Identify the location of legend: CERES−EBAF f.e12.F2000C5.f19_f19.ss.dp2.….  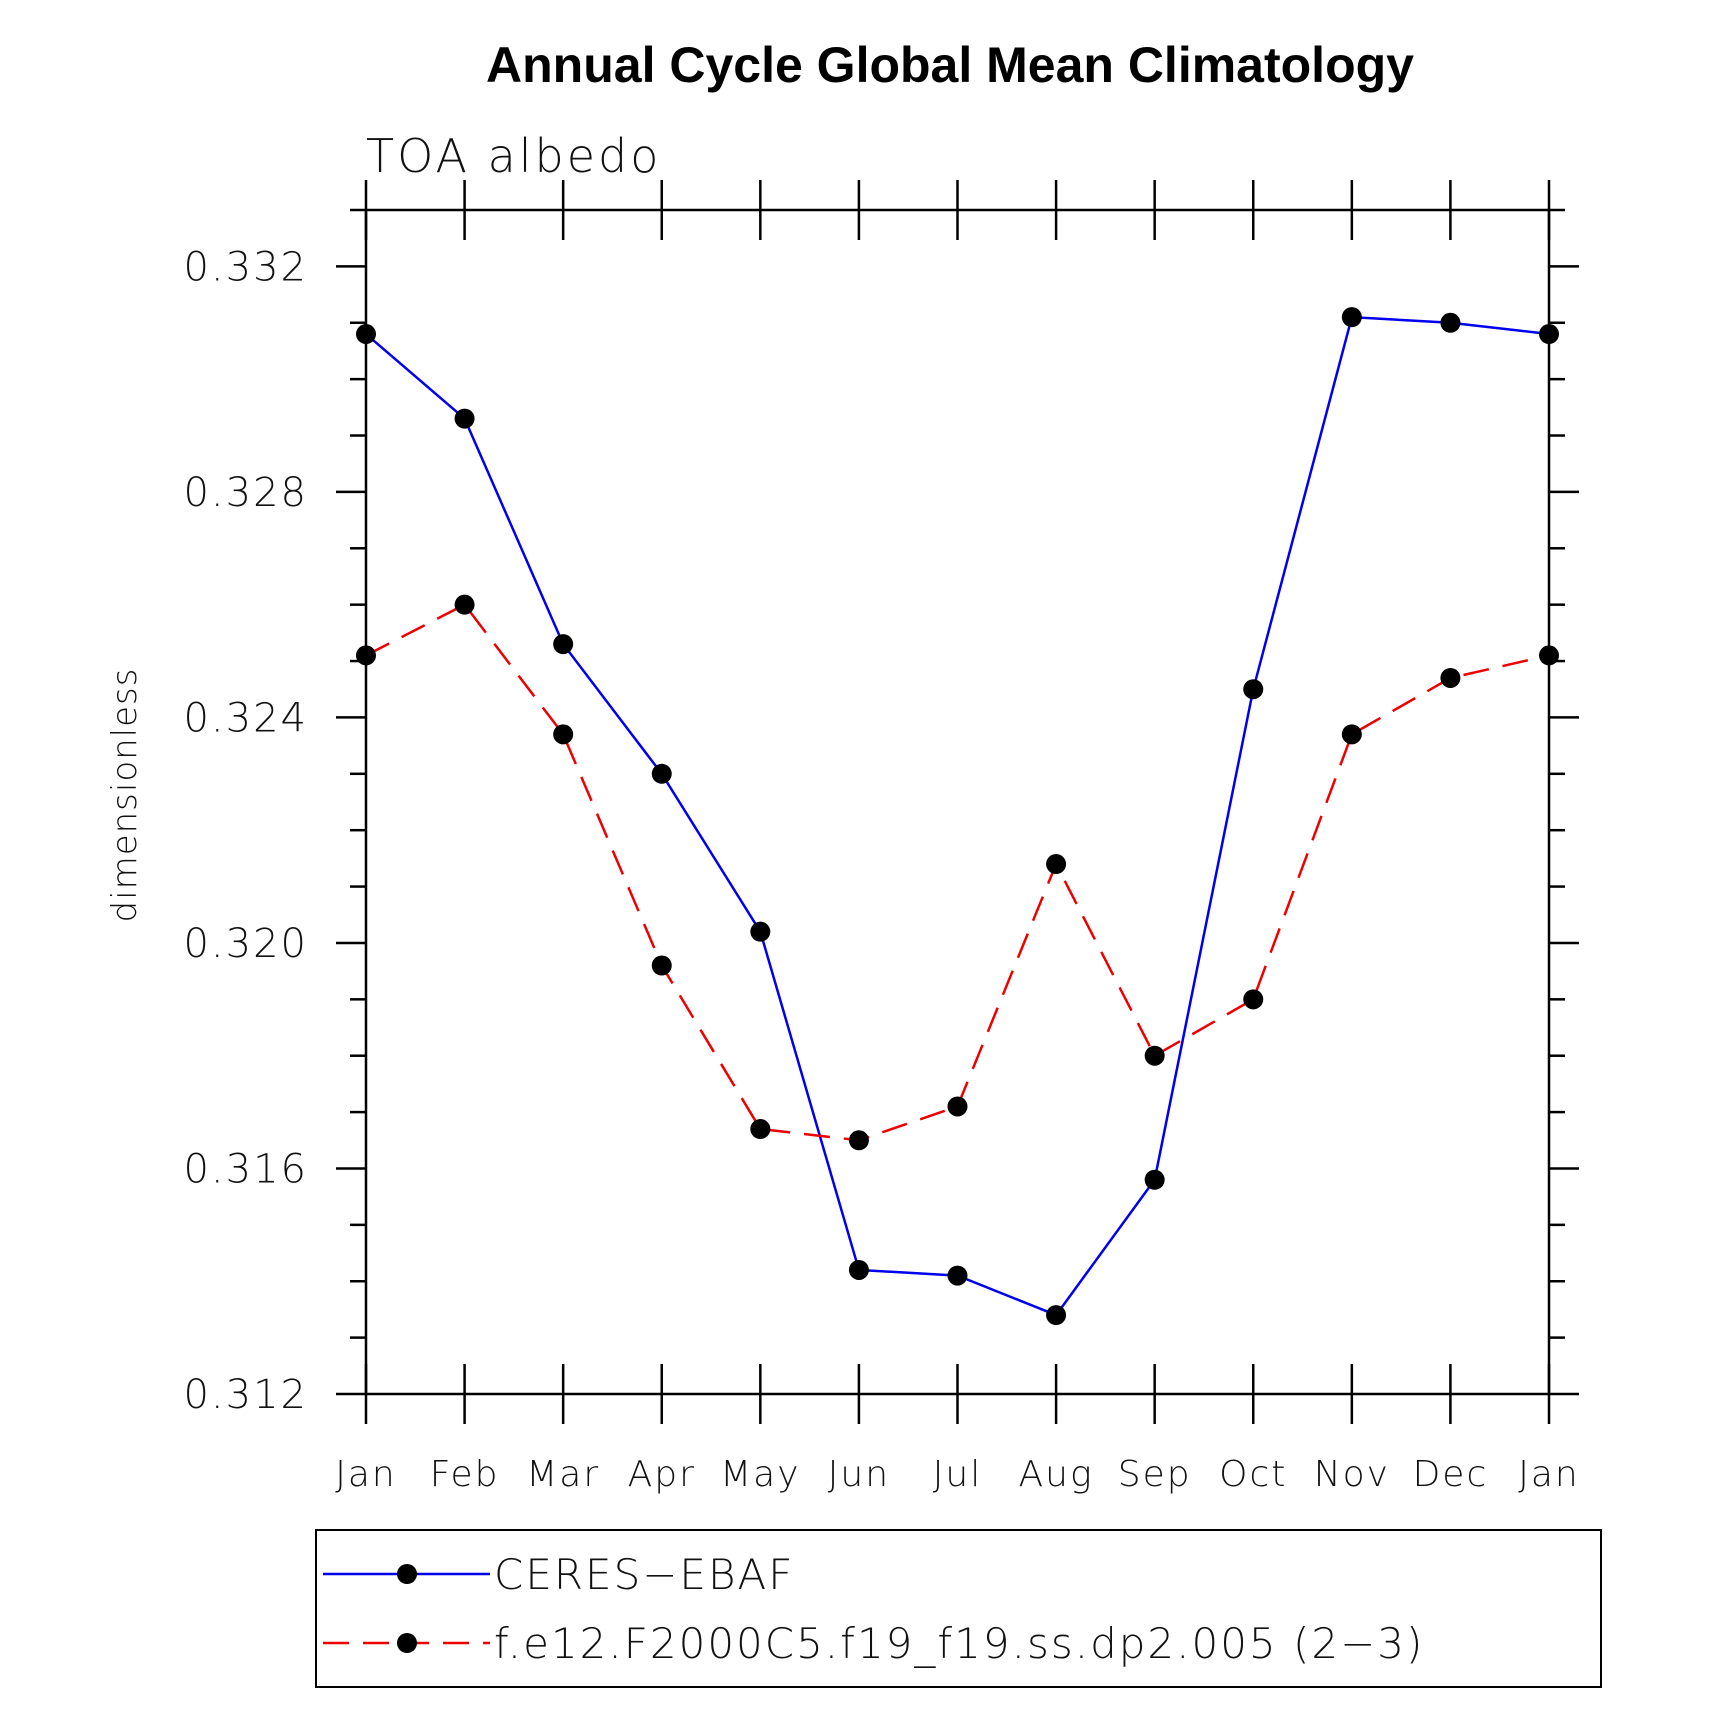
(958, 1608).